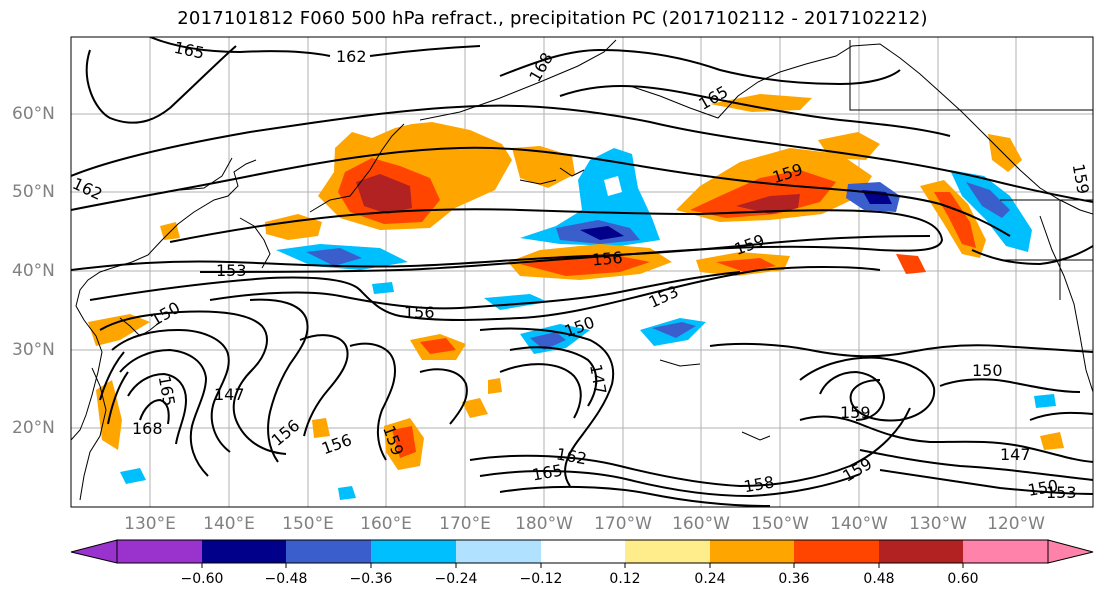  What do you see at coordinates (465, 524) in the screenshot?
I see `lon-label: 170°E` at bounding box center [465, 524].